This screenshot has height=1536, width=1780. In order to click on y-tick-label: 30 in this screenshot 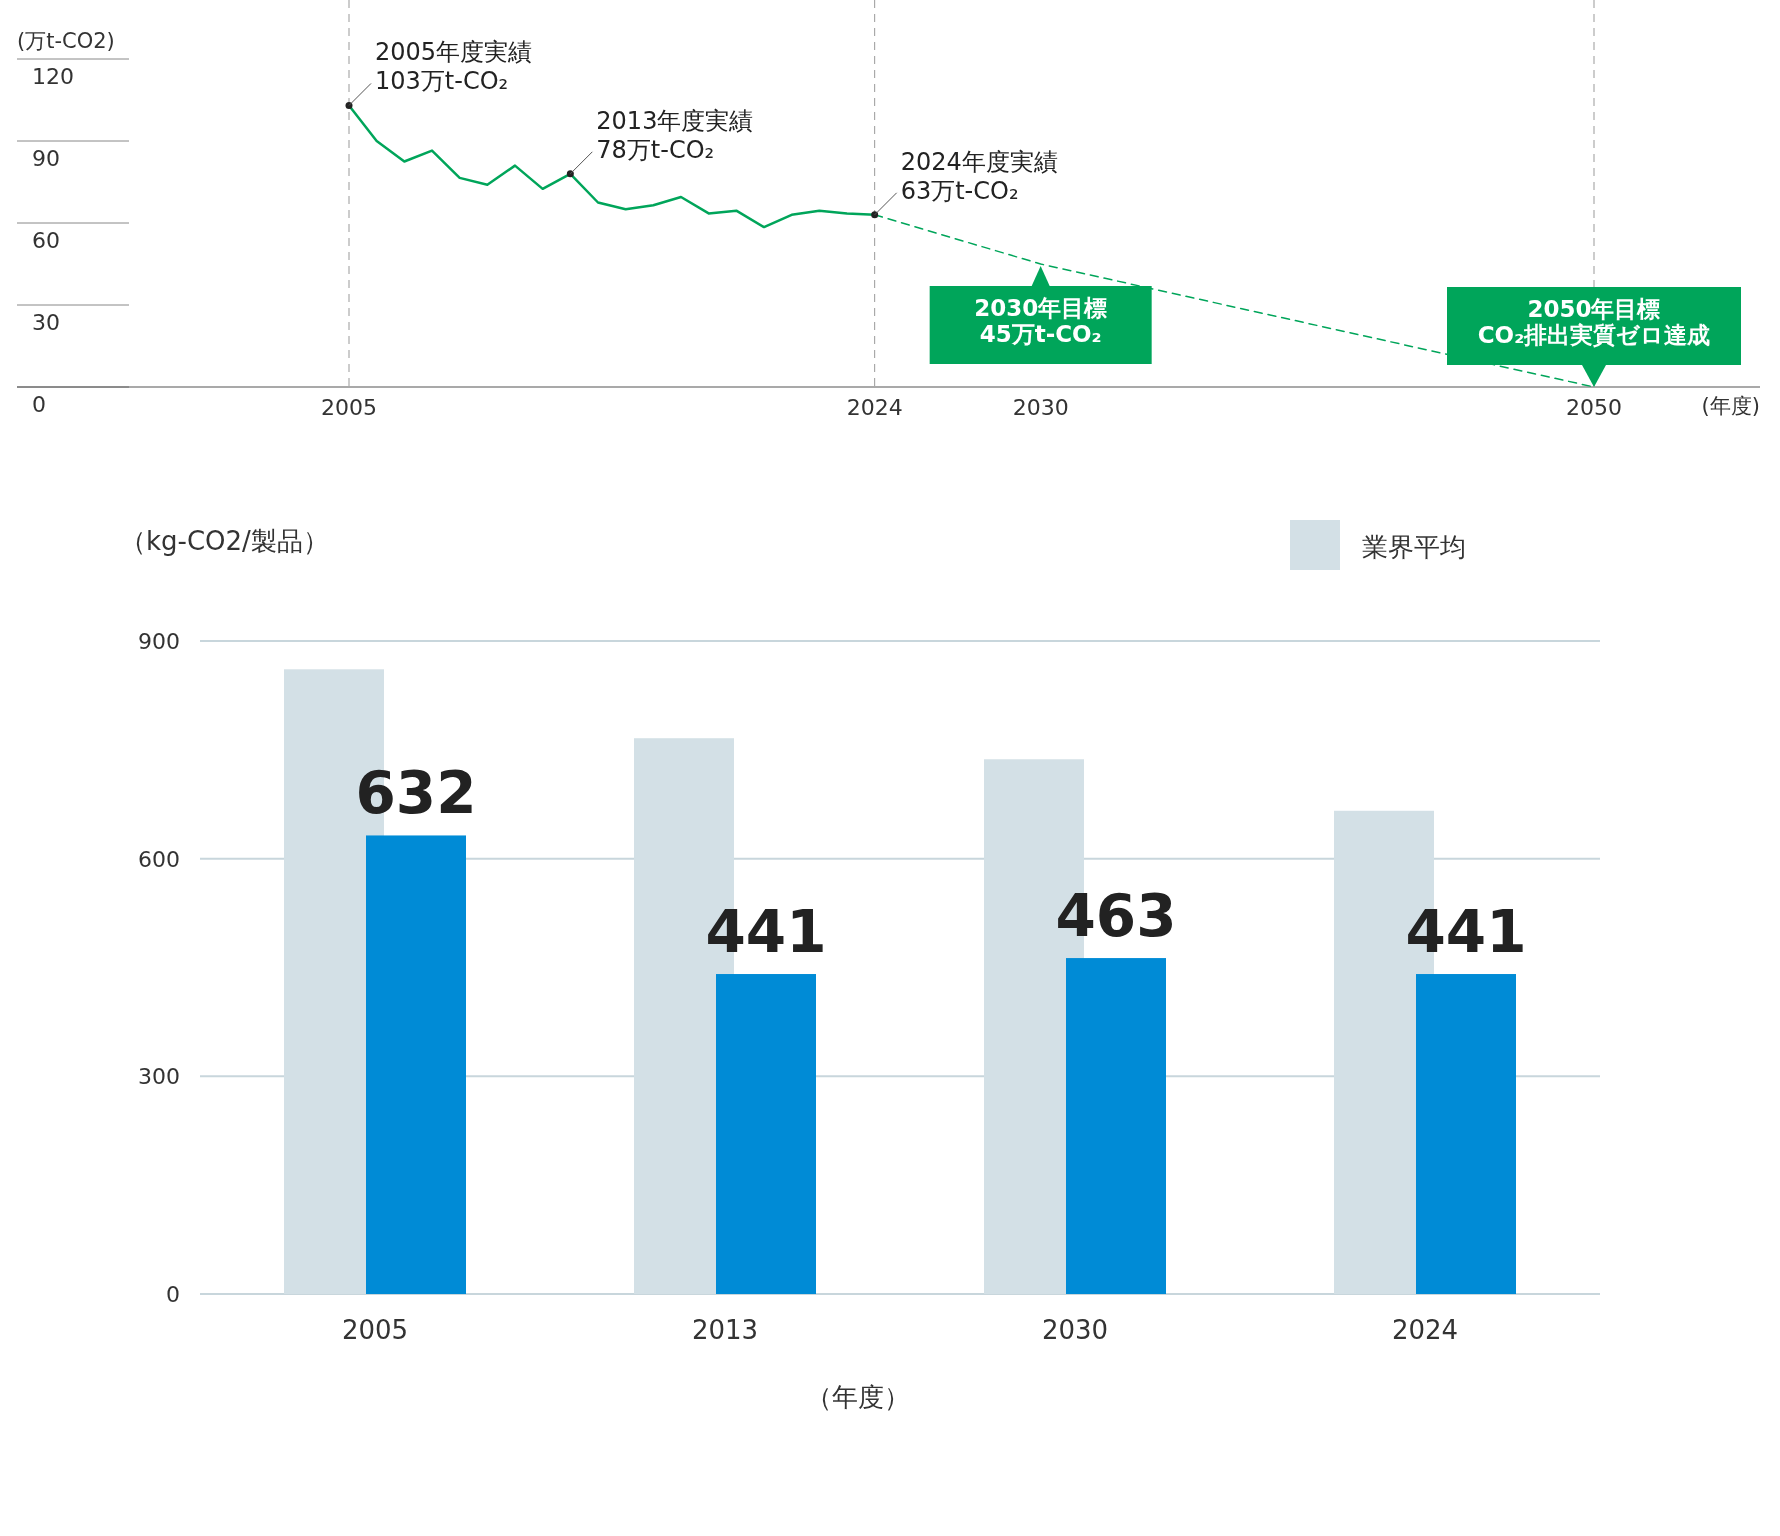, I will do `click(46, 322)`.